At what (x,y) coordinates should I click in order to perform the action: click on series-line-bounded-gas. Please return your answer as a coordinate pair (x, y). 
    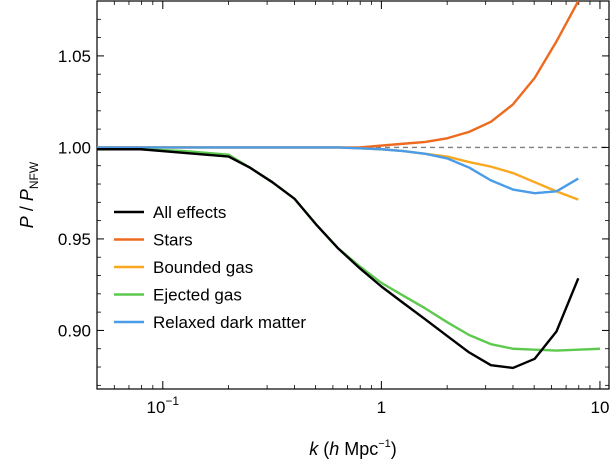
    Looking at the image, I should click on (338, 173).